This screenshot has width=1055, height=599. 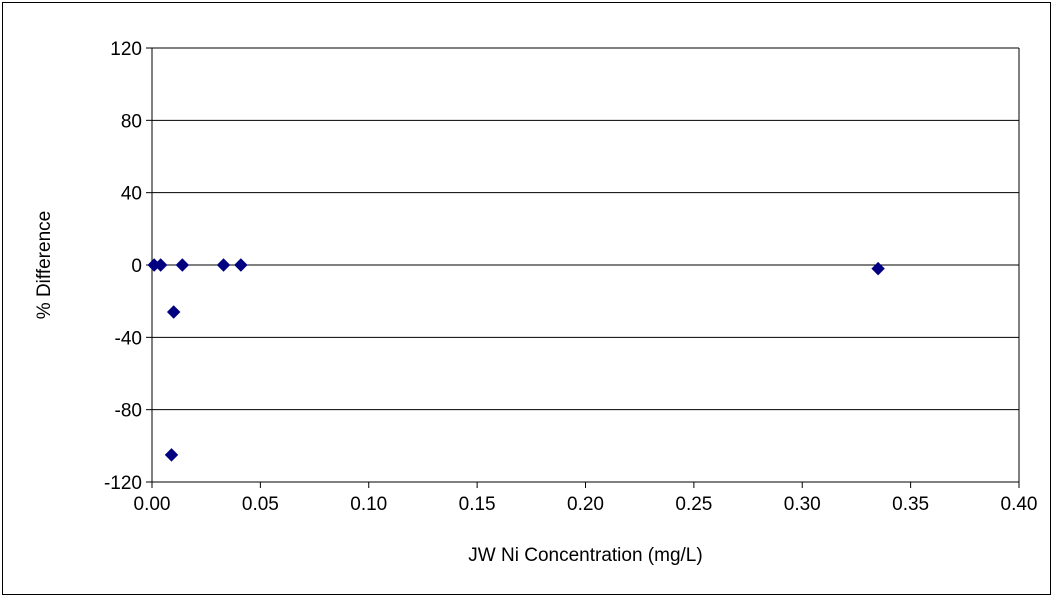 I want to click on y-tick-label: 80, so click(x=131, y=121).